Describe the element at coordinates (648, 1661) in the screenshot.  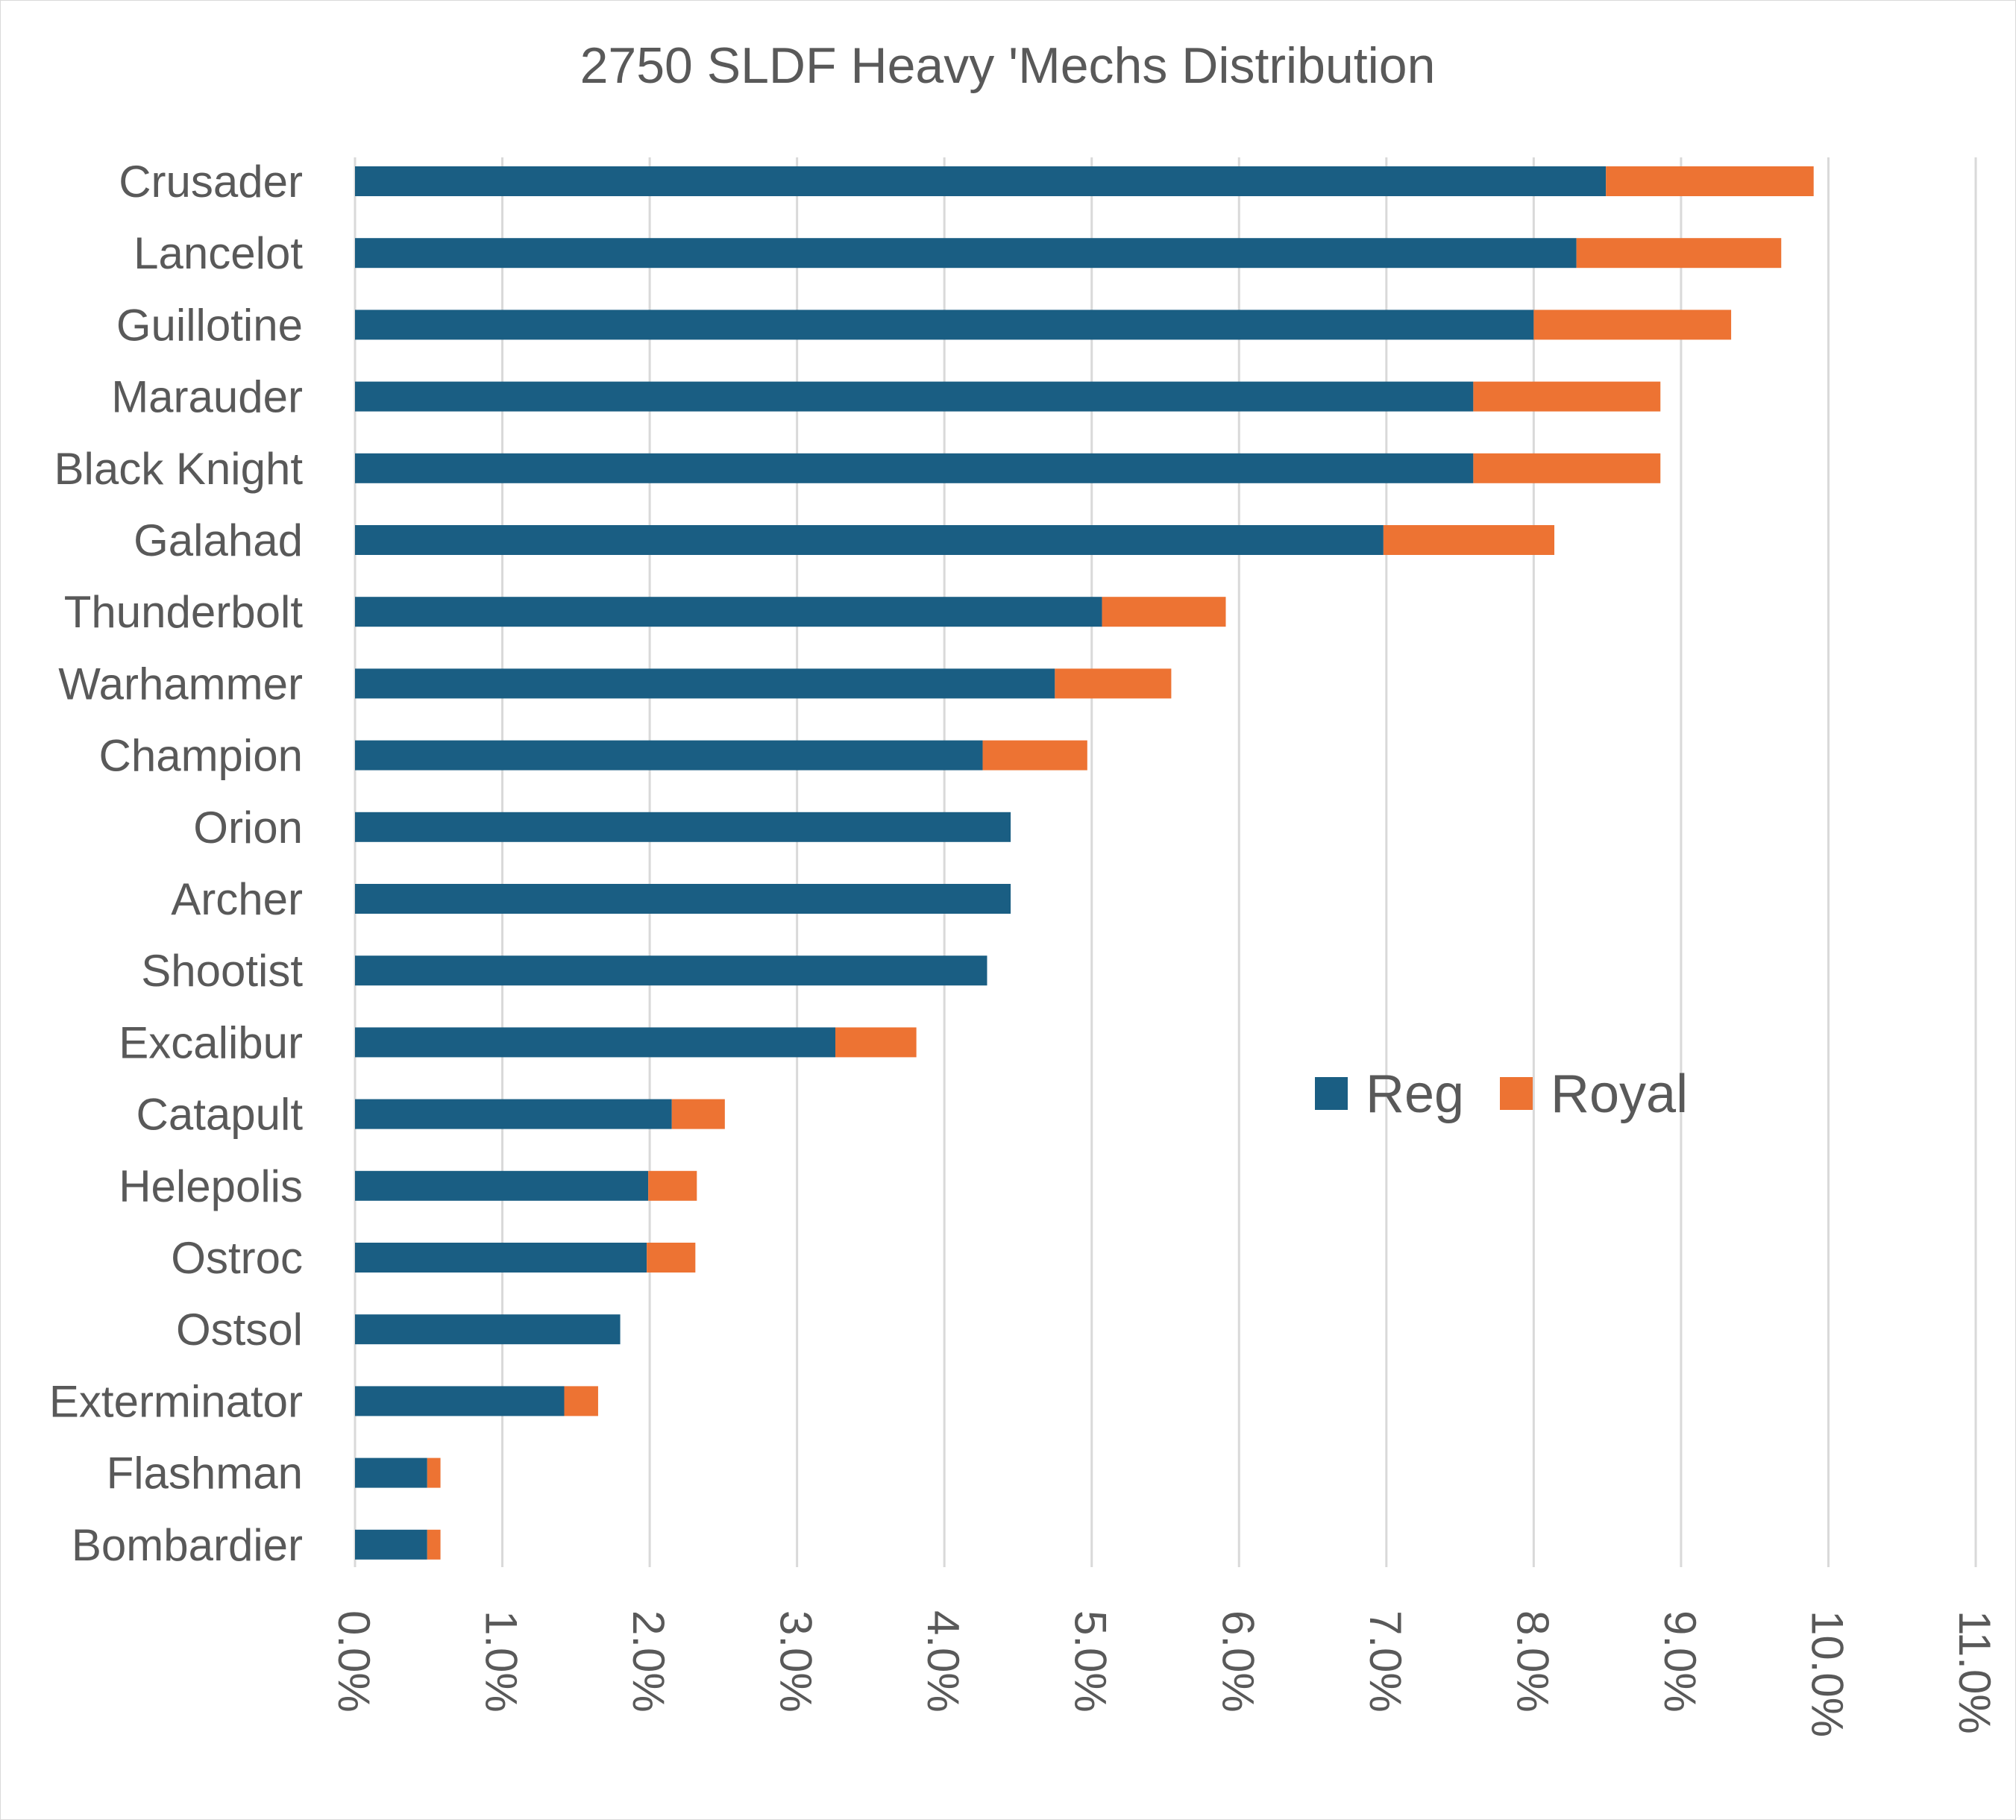
I see `x-tick-label: 2.0%` at that location.